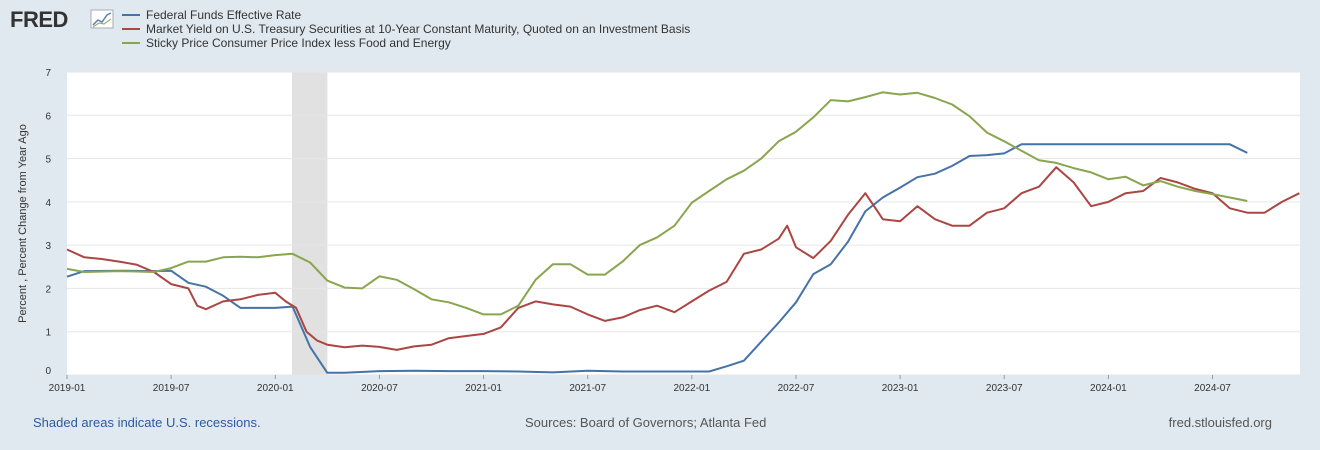  Describe the element at coordinates (796, 388) in the screenshot. I see `x-tick-label: 2022-07` at that location.